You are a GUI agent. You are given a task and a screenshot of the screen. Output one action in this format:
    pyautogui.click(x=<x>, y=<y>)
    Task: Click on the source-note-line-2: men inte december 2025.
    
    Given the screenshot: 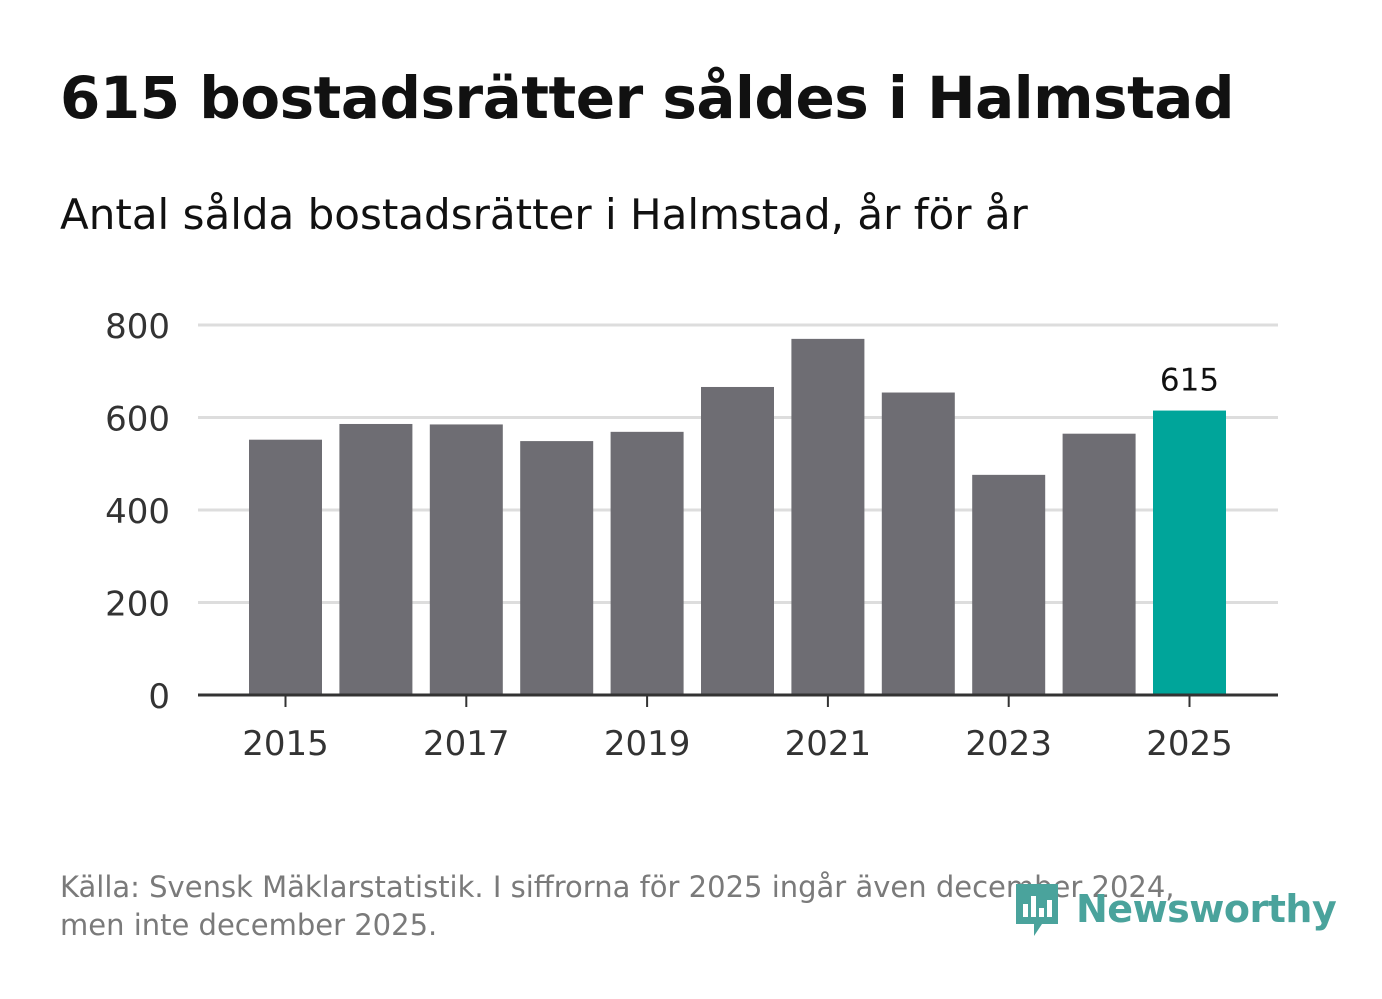 What is the action you would take?
    pyautogui.click(x=249, y=925)
    